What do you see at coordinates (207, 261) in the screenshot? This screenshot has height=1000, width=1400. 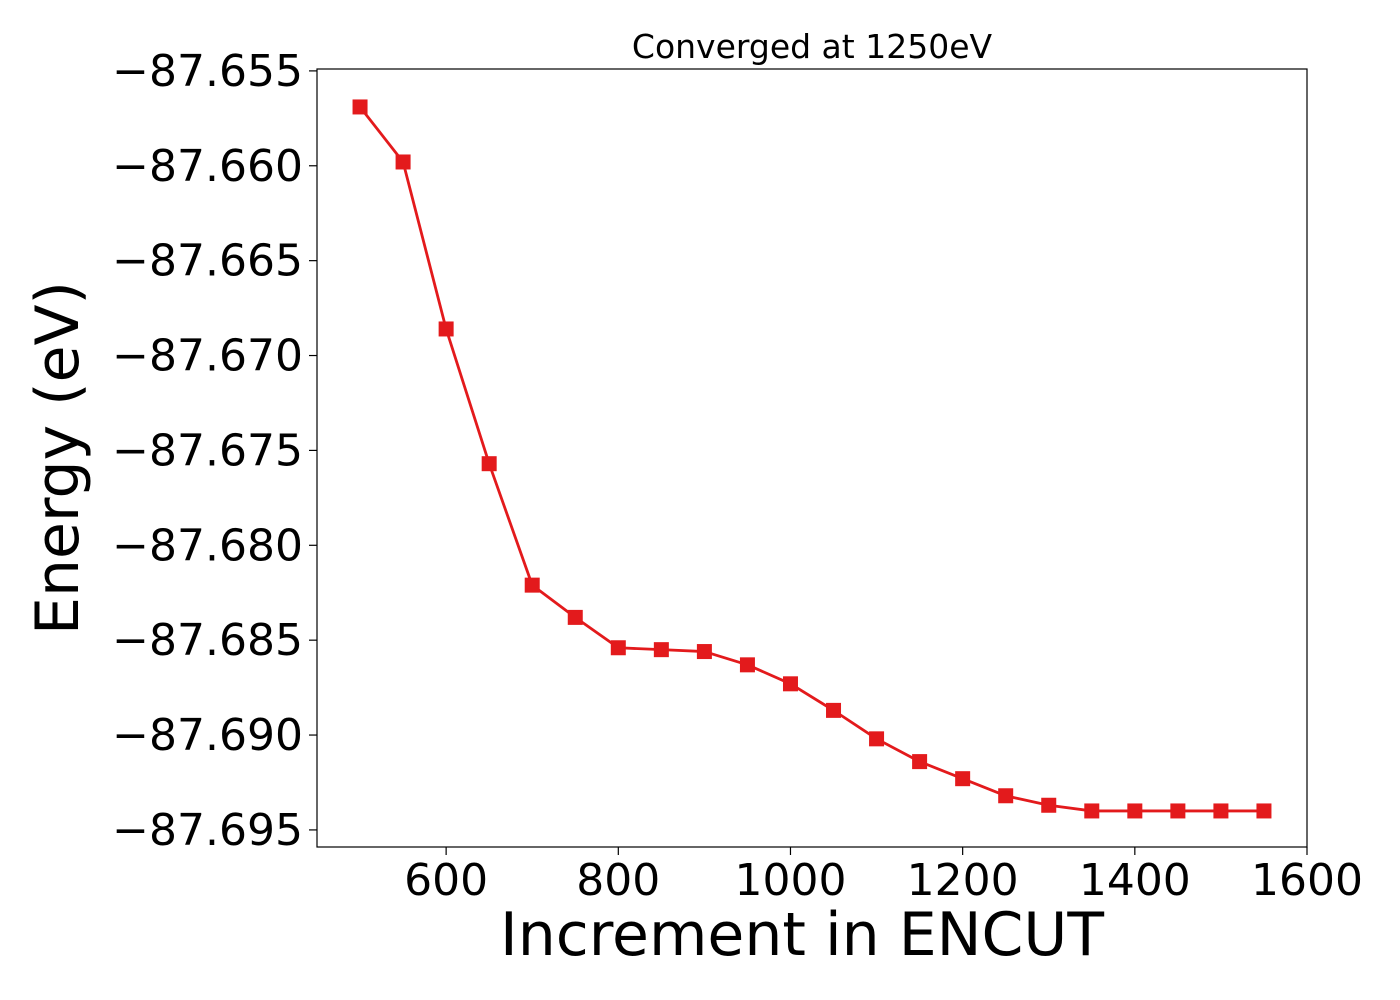 I see `y-tick-label: −87.665` at bounding box center [207, 261].